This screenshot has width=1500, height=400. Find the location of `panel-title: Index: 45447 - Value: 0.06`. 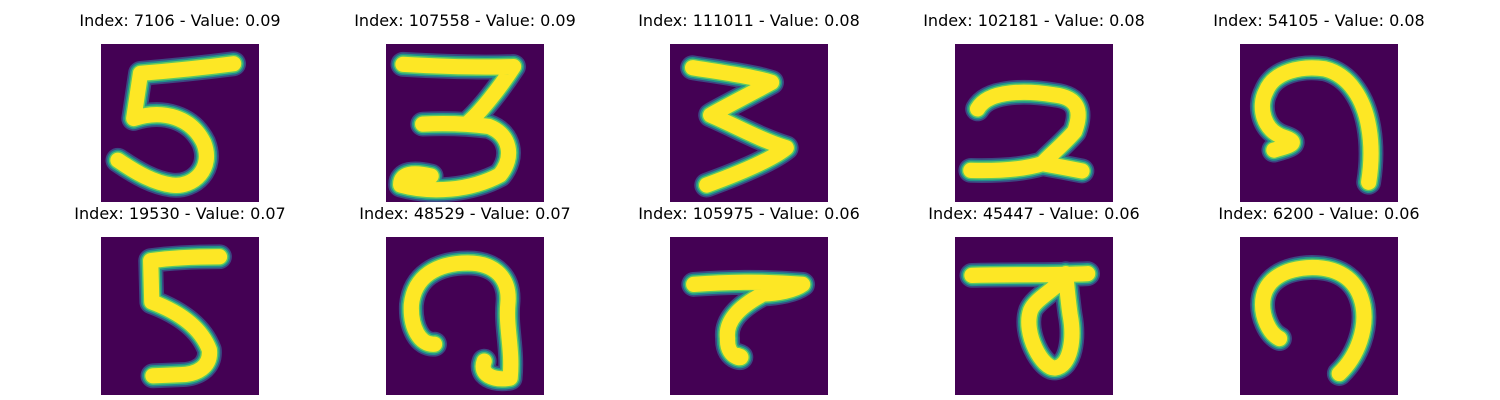

panel-title: Index: 45447 - Value: 0.06 is located at coordinates (1034, 213).